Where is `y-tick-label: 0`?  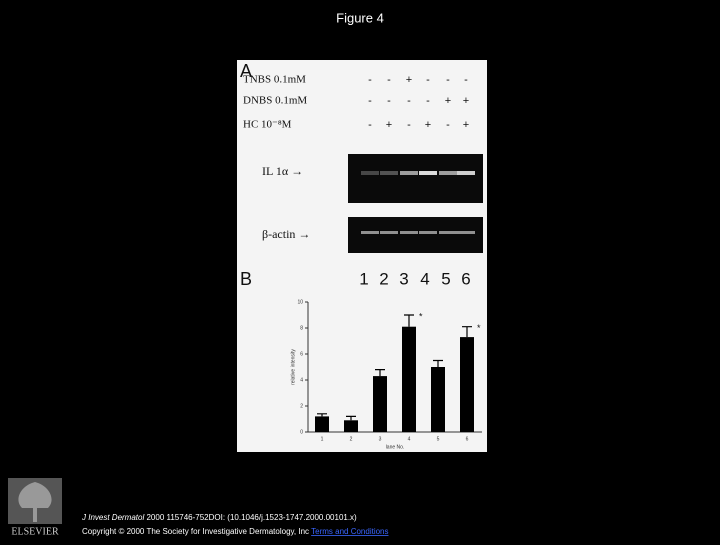
y-tick-label: 0 is located at coordinates (301, 432).